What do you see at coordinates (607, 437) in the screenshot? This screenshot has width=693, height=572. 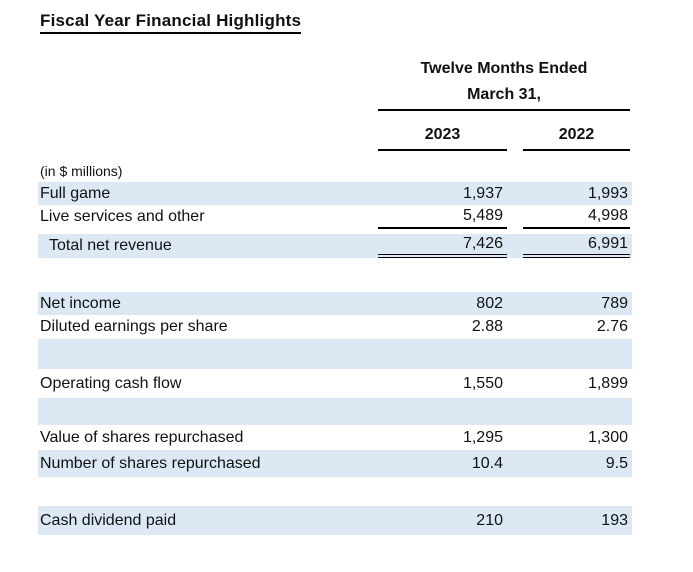 I see `value-2022: 1,300` at bounding box center [607, 437].